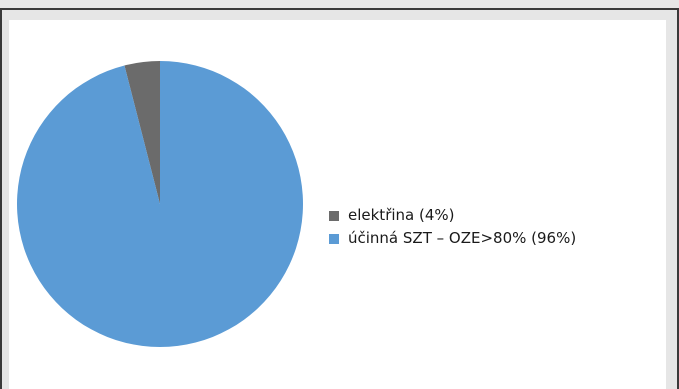 The height and width of the screenshot is (389, 679). I want to click on legend-swatch-elektrina, so click(334, 215).